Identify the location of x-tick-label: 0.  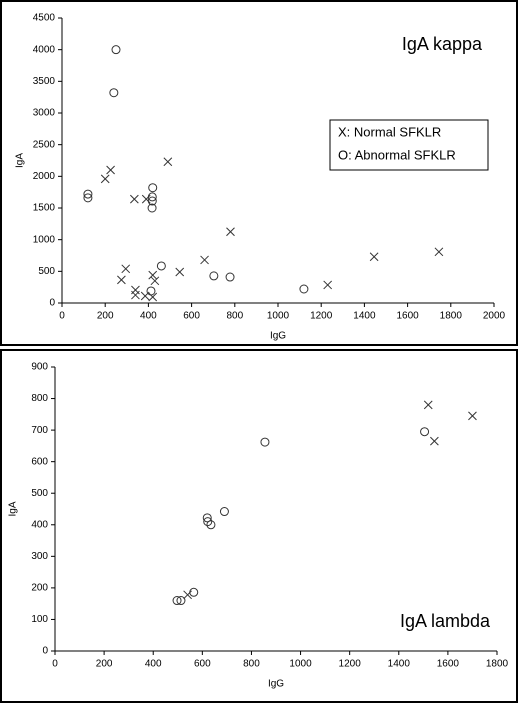
(55, 664).